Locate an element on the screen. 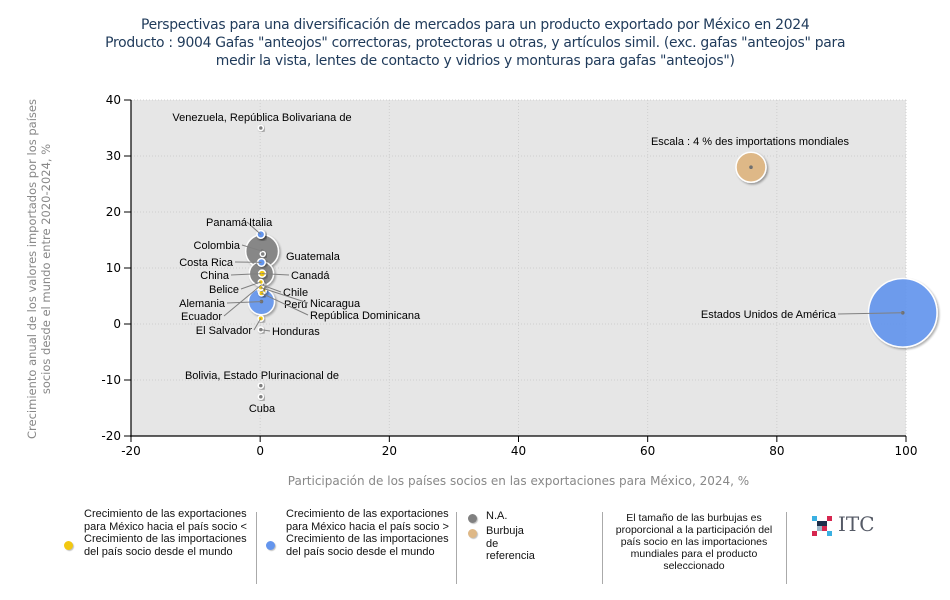 This screenshot has height=600, width=950. data-label: Italia is located at coordinates (261, 223).